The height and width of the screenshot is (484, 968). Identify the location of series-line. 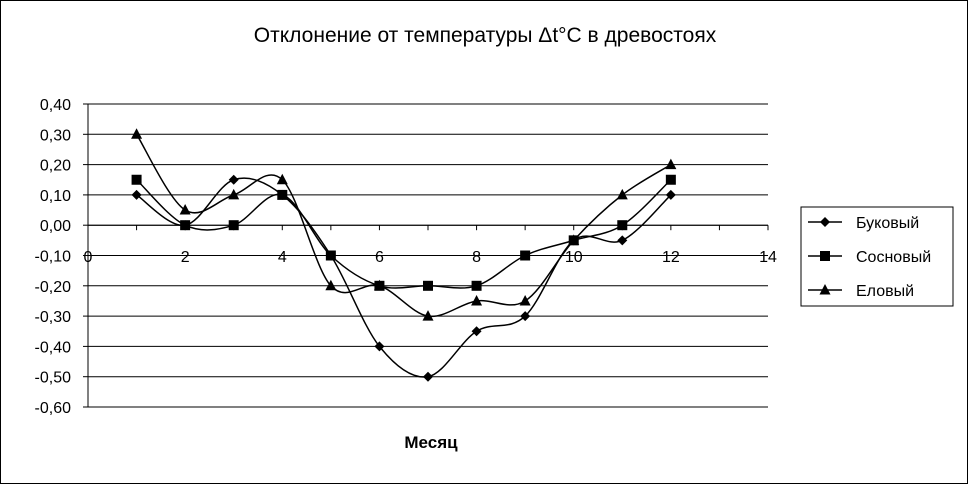
(404, 234).